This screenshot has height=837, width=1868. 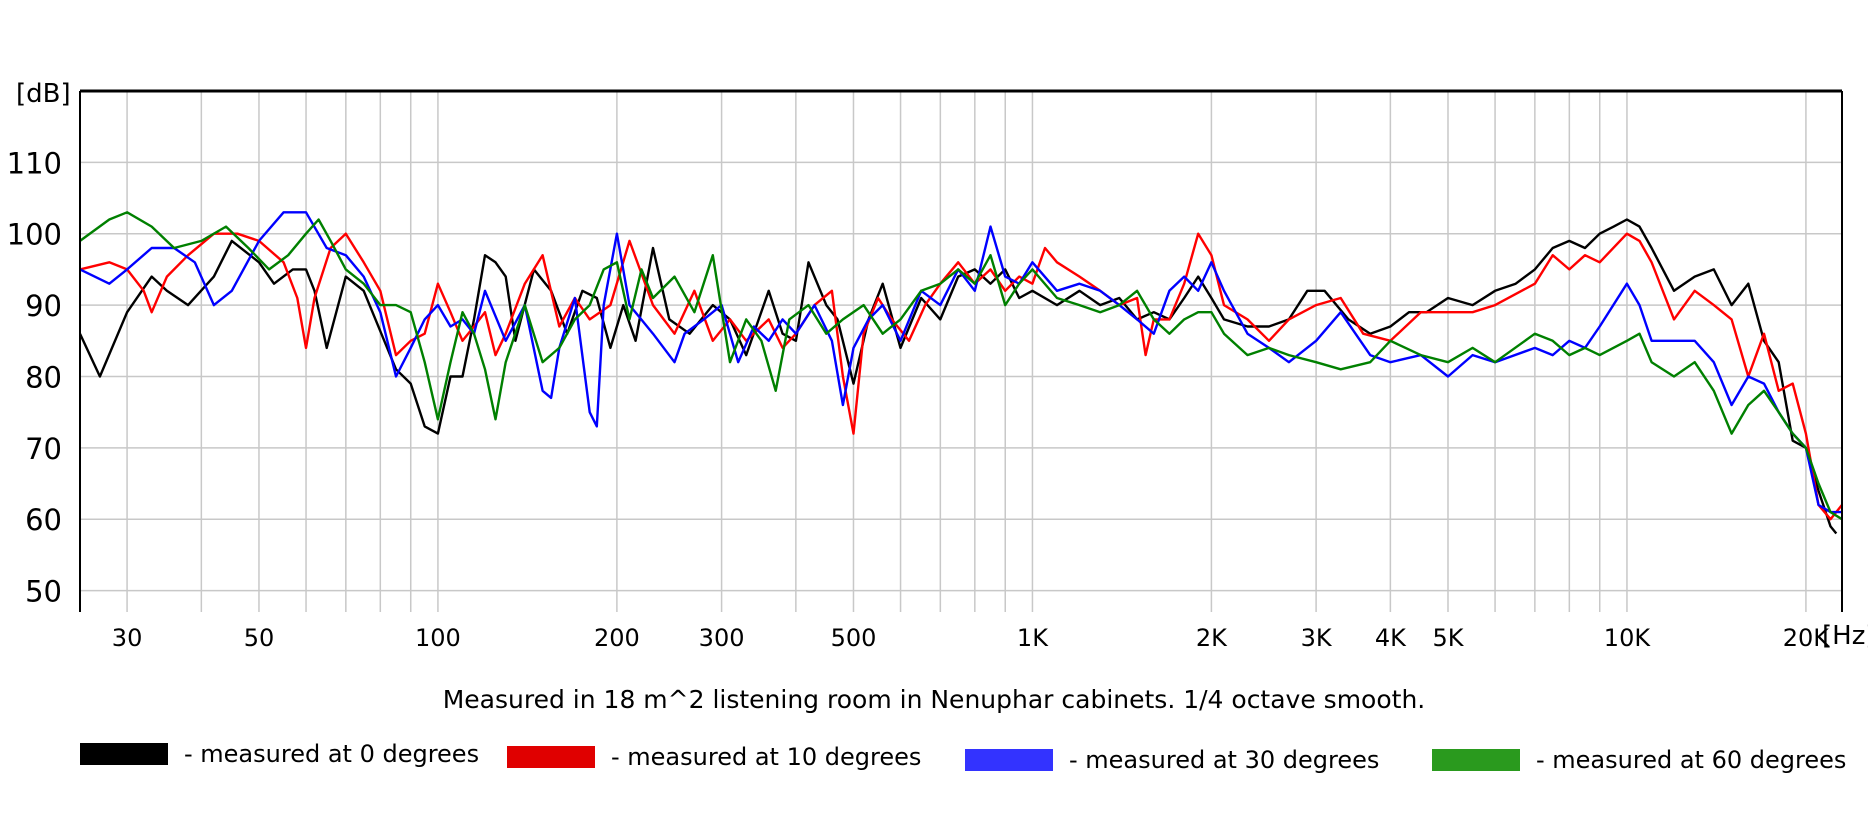 What do you see at coordinates (1317, 638) in the screenshot?
I see `x-tick-label: 3K` at bounding box center [1317, 638].